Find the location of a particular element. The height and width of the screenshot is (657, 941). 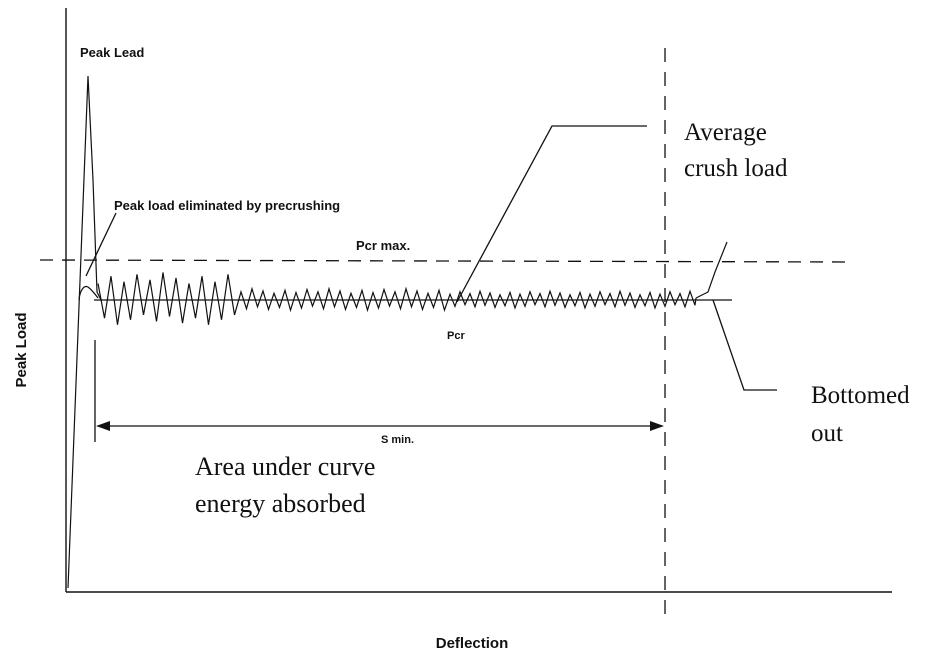

bottomed-out-leader is located at coordinates (744, 345).